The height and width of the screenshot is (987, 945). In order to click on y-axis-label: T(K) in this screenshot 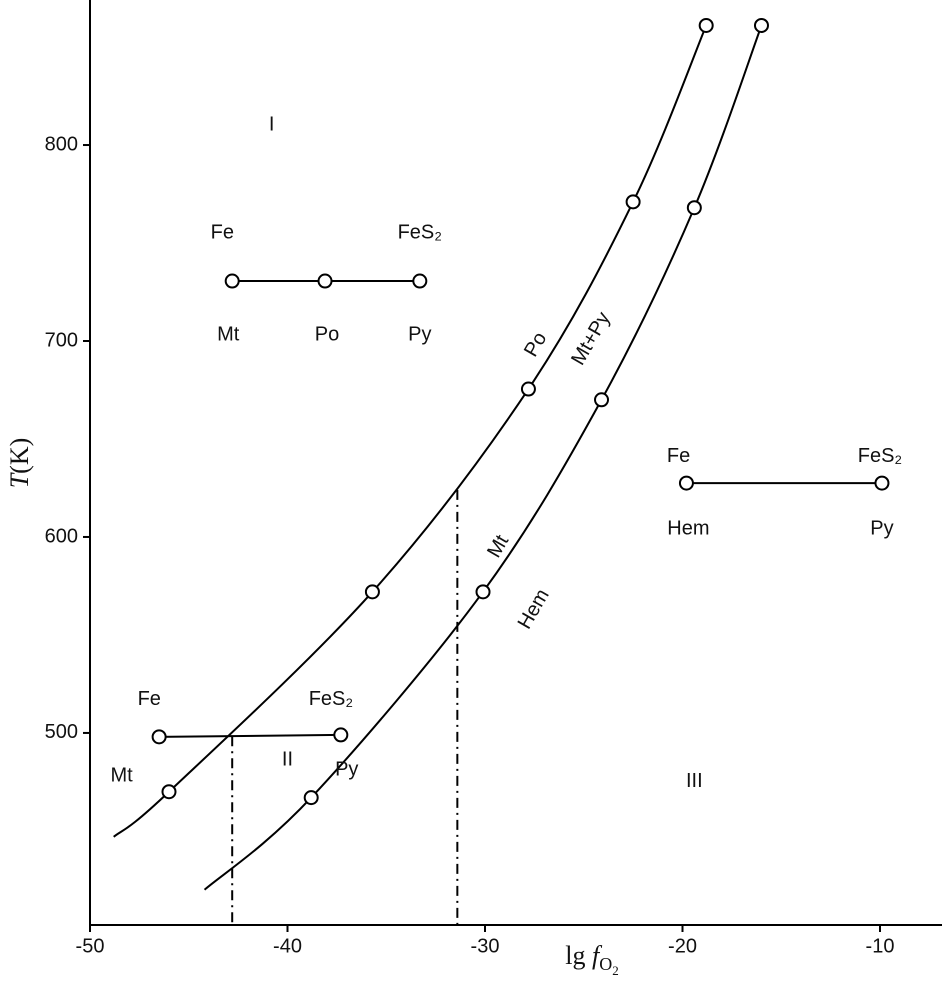, I will do `click(19, 463)`.